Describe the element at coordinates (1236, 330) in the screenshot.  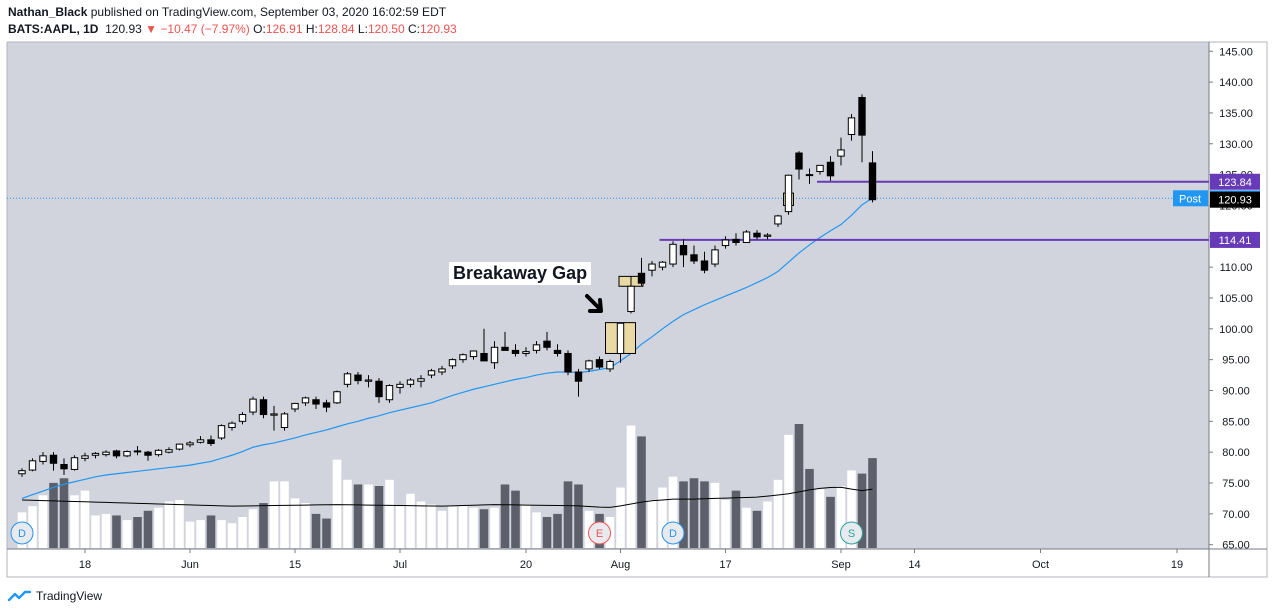
I see `price-tick-label: 100.00` at that location.